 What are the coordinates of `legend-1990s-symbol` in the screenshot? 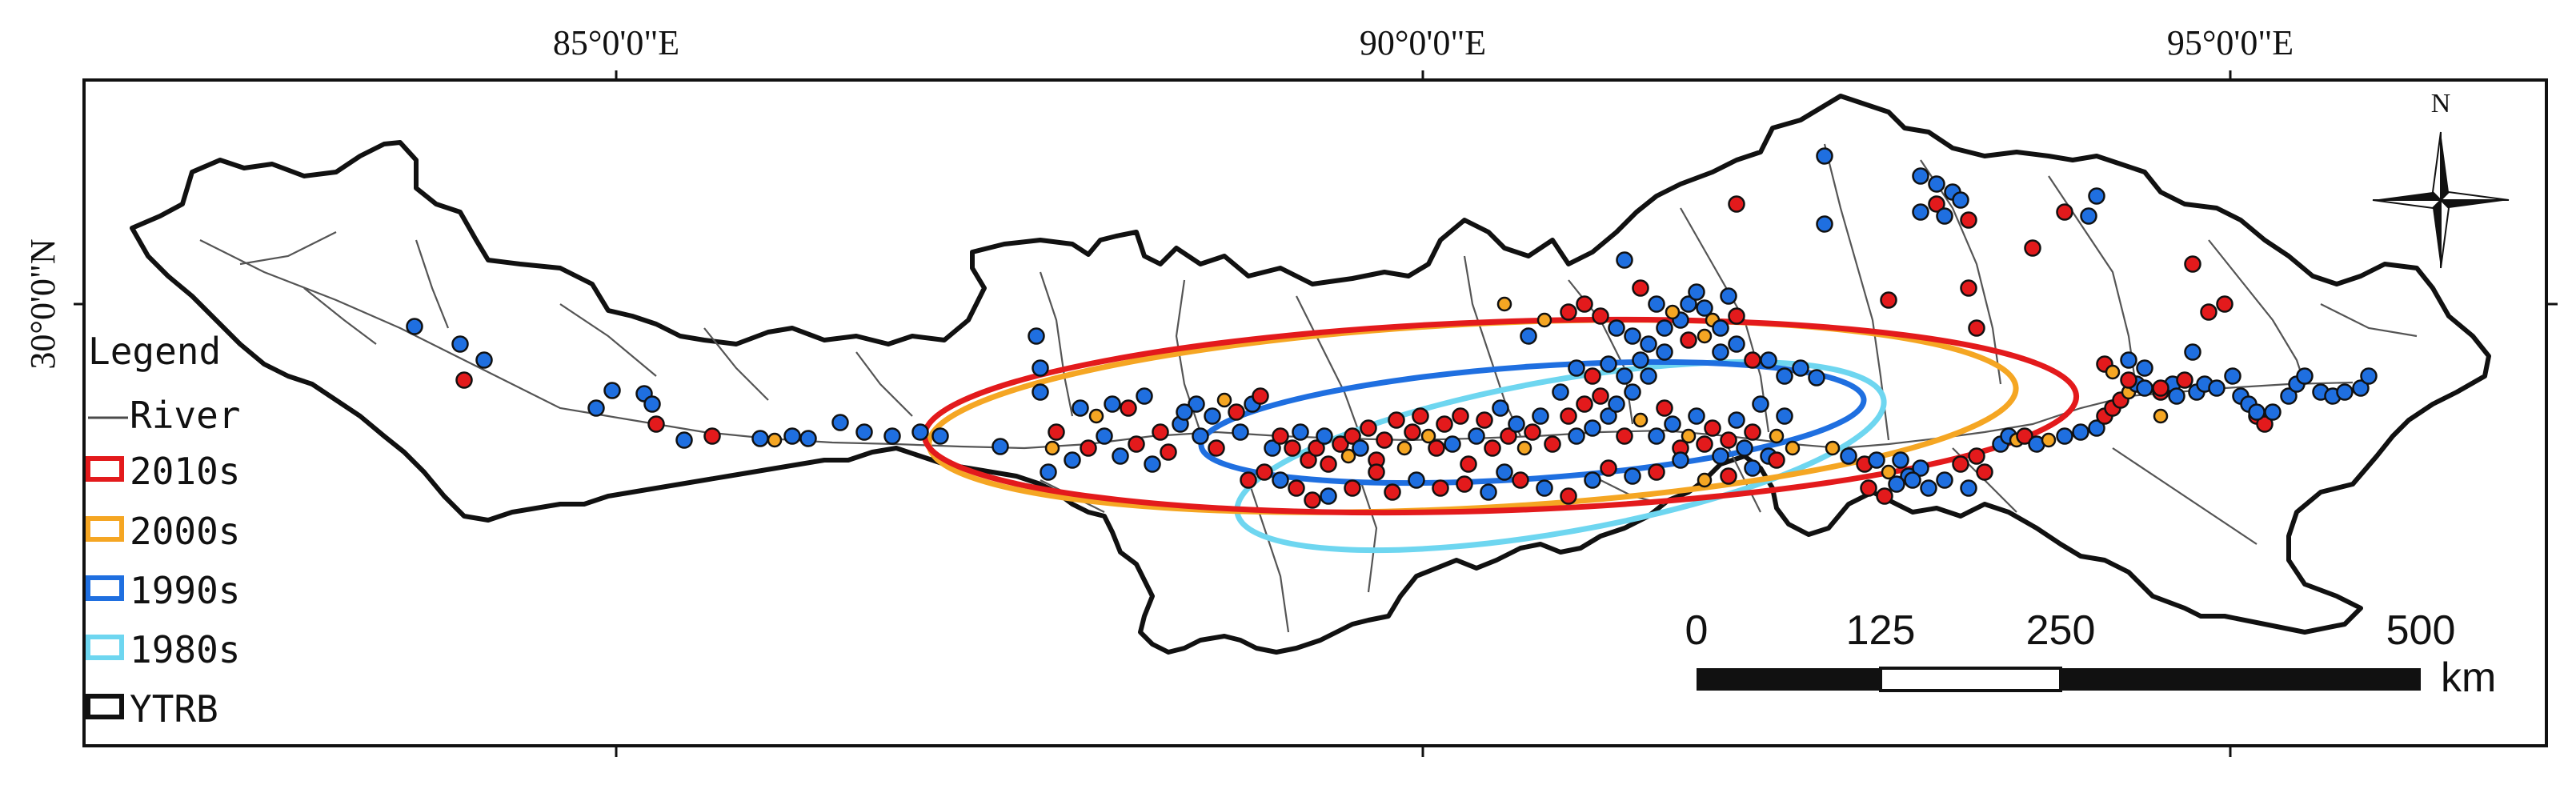 It's located at (105, 588).